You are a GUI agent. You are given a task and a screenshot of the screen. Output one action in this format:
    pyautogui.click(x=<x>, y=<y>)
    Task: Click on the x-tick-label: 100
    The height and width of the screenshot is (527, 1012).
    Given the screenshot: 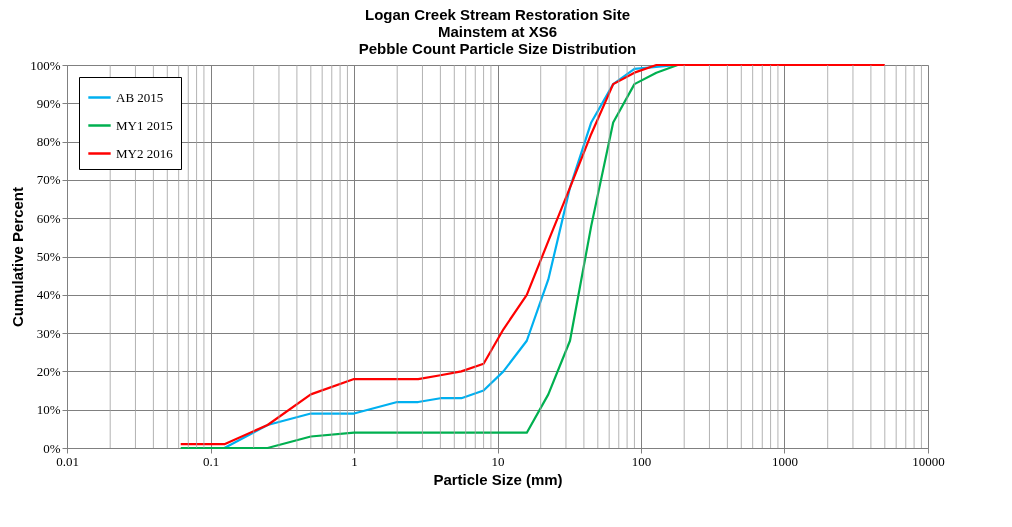 What is the action you would take?
    pyautogui.click(x=641, y=461)
    